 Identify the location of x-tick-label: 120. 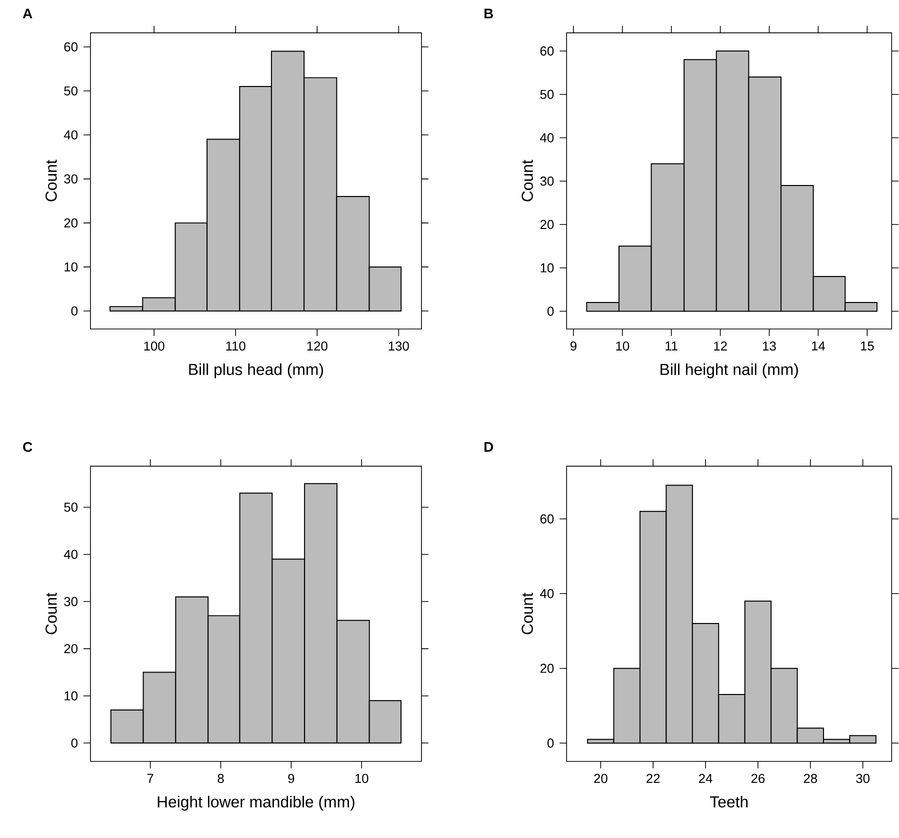
(317, 346).